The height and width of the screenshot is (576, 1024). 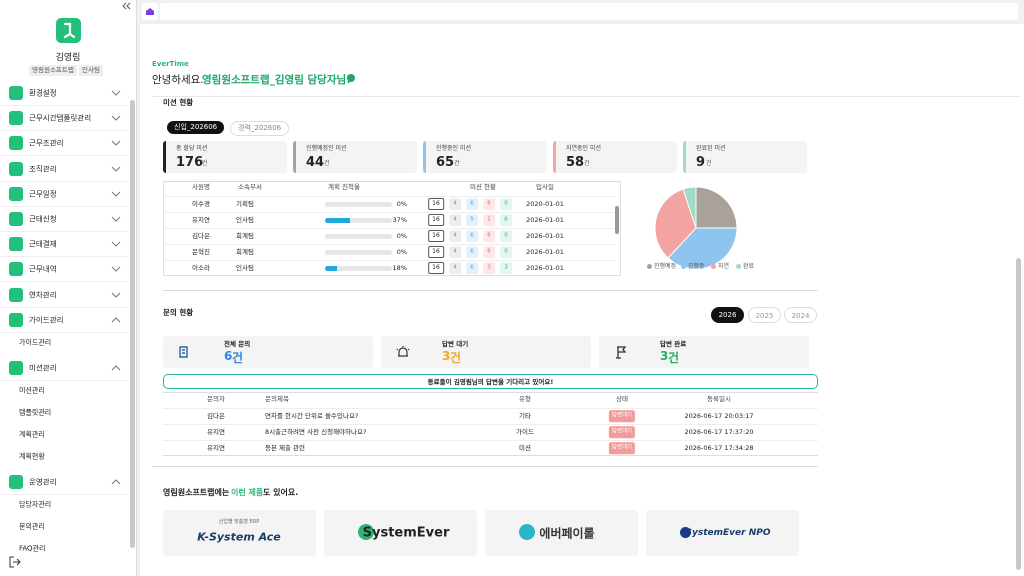 I want to click on stat-value: 44, so click(x=315, y=162).